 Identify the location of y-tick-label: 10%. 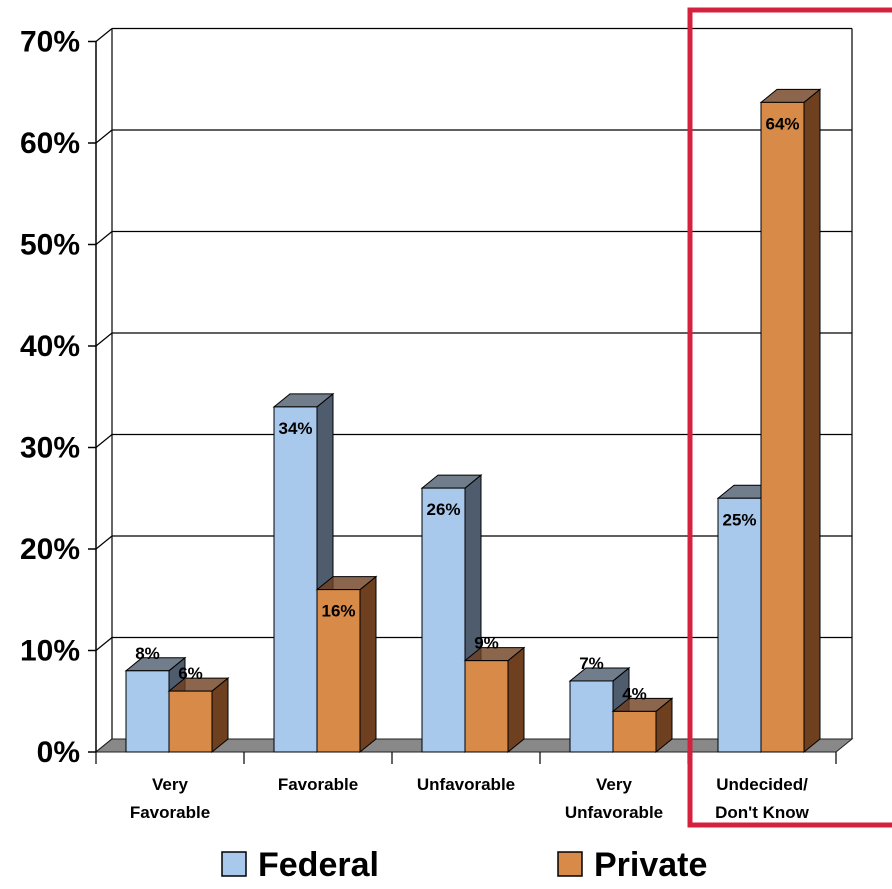
(50, 651).